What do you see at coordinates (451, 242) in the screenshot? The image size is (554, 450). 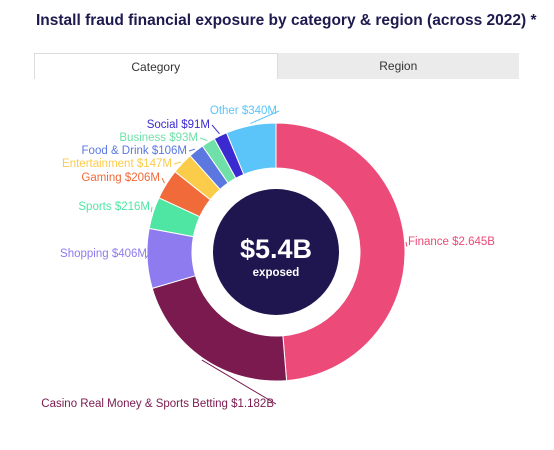 I see `slice-label: Finance $2.645B` at bounding box center [451, 242].